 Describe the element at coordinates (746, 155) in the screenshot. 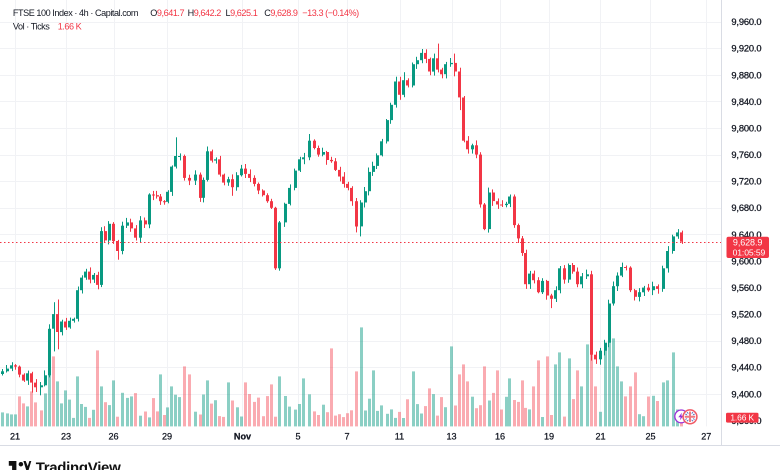

I see `svg-text: 9,760.0` at that location.